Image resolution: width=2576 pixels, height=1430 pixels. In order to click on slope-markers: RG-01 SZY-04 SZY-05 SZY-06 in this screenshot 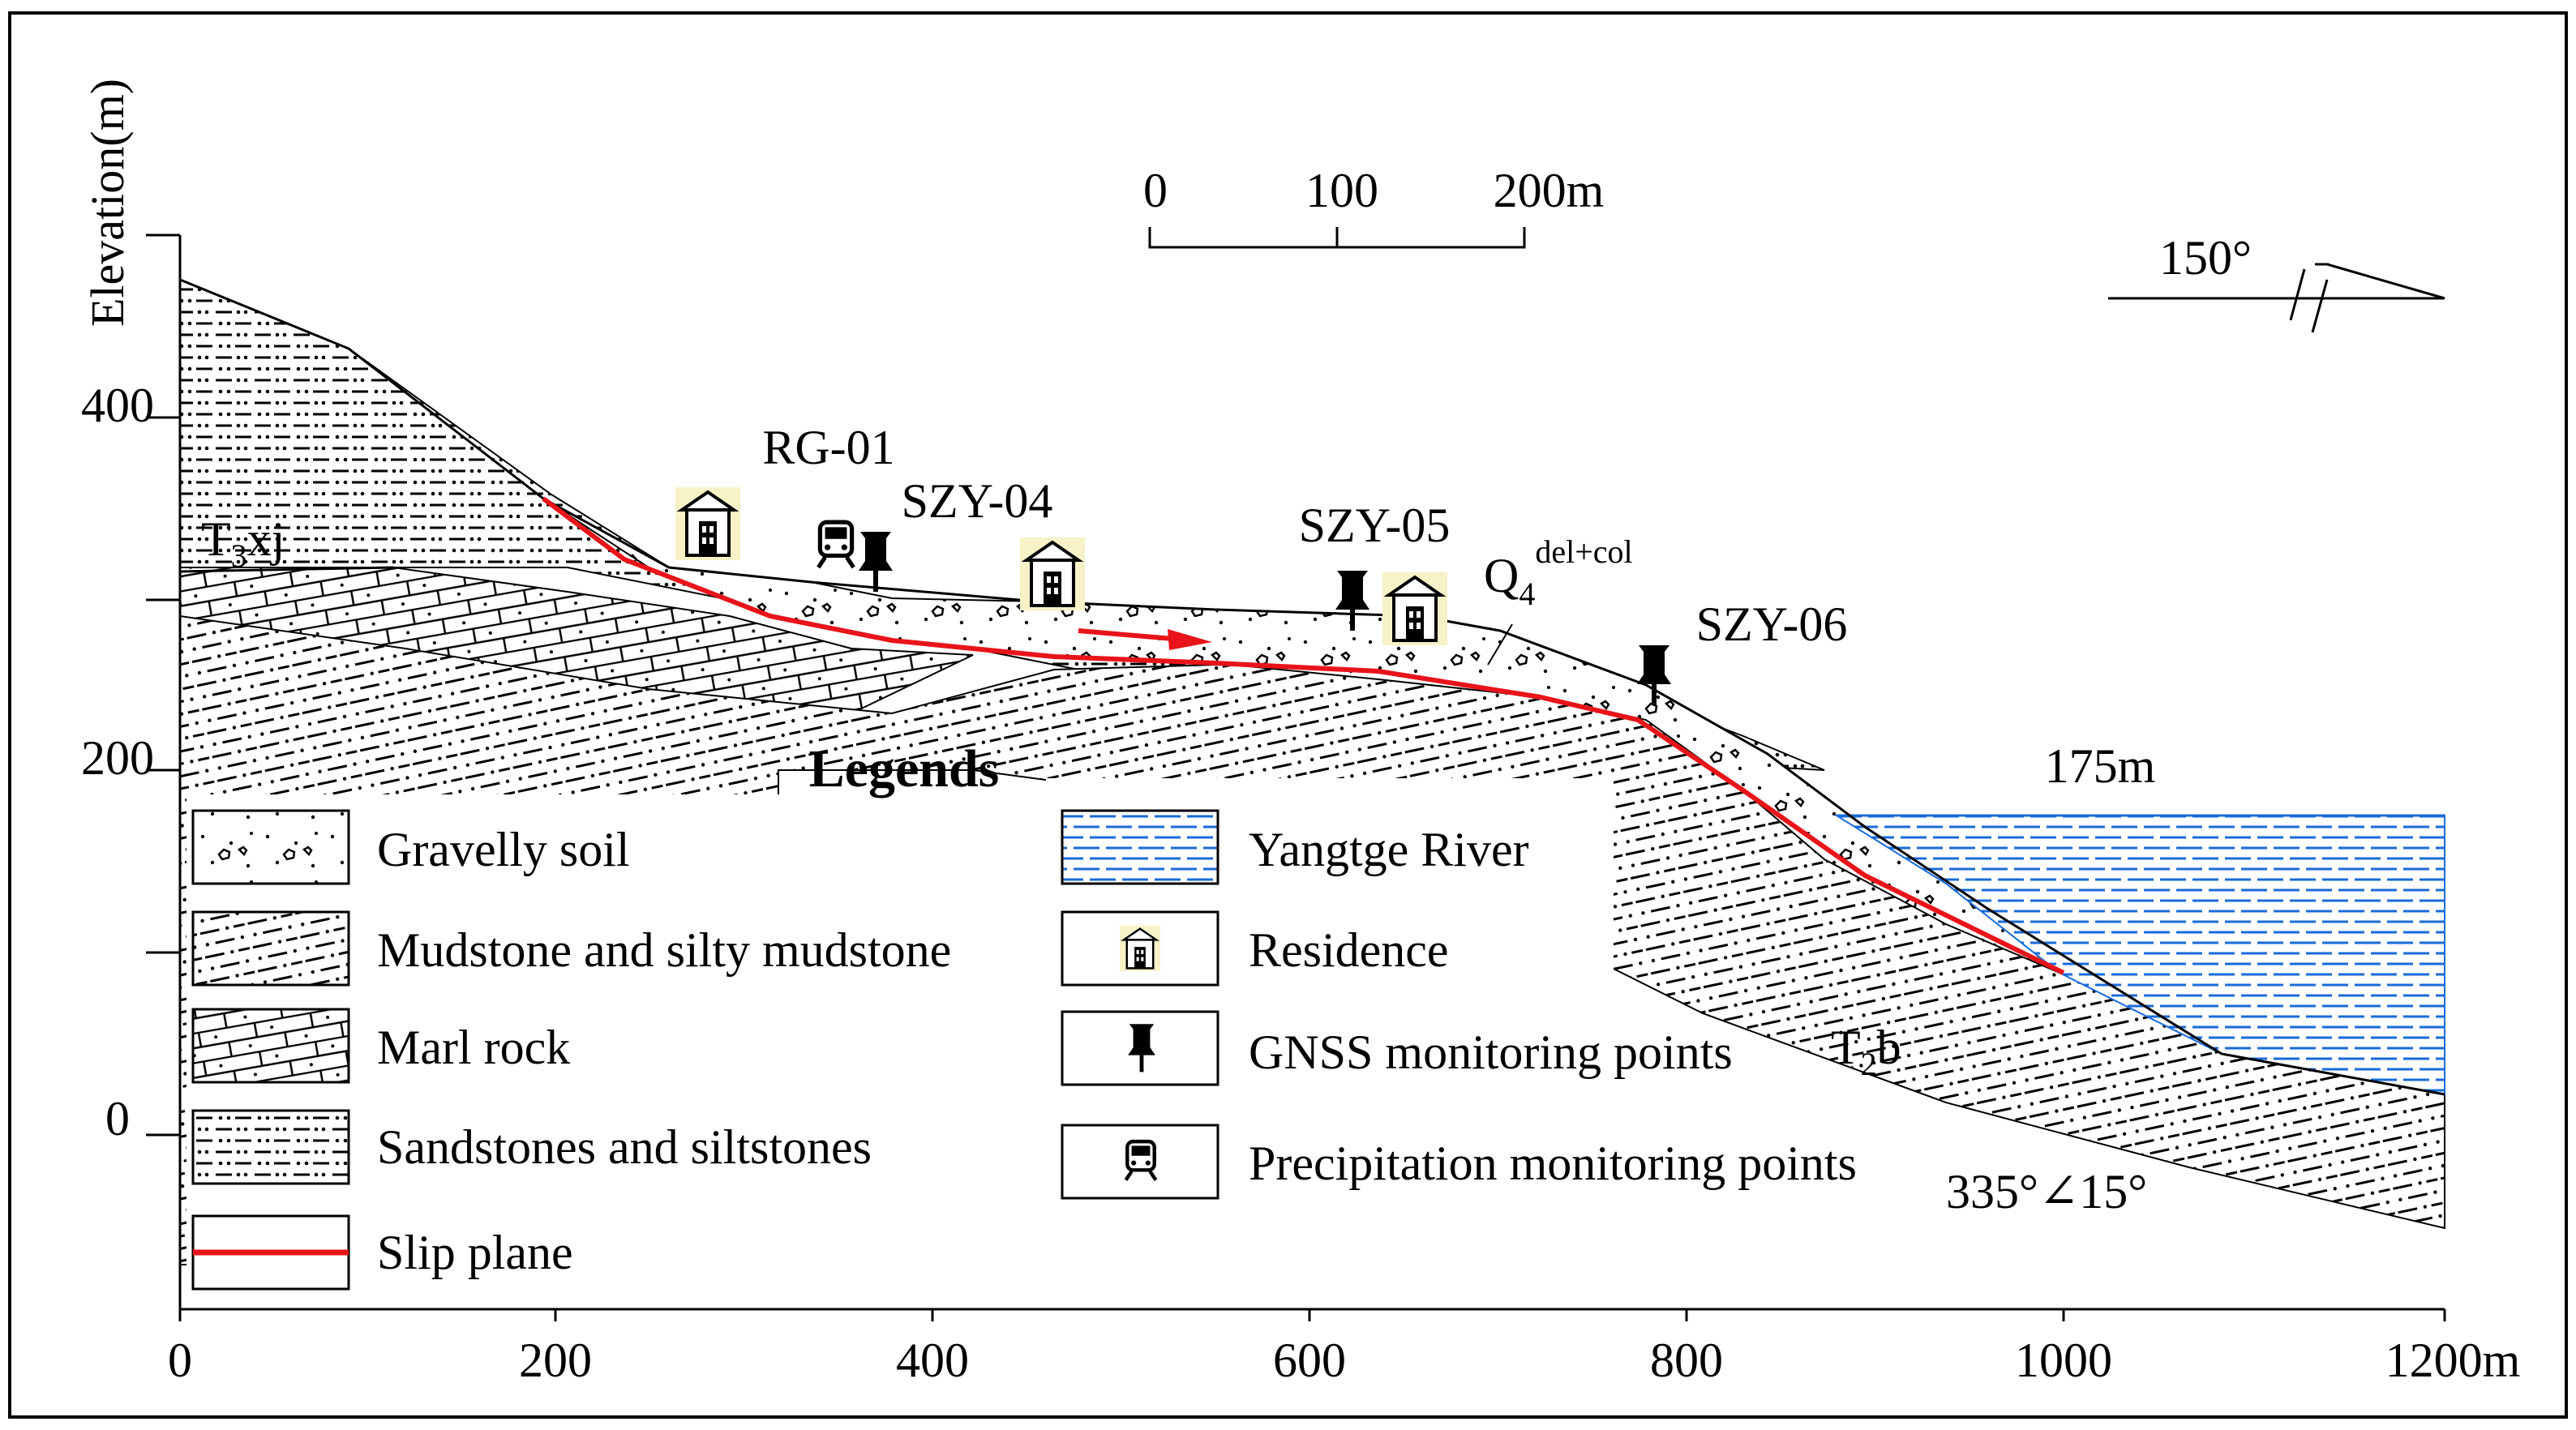, I will do `click(1261, 563)`.